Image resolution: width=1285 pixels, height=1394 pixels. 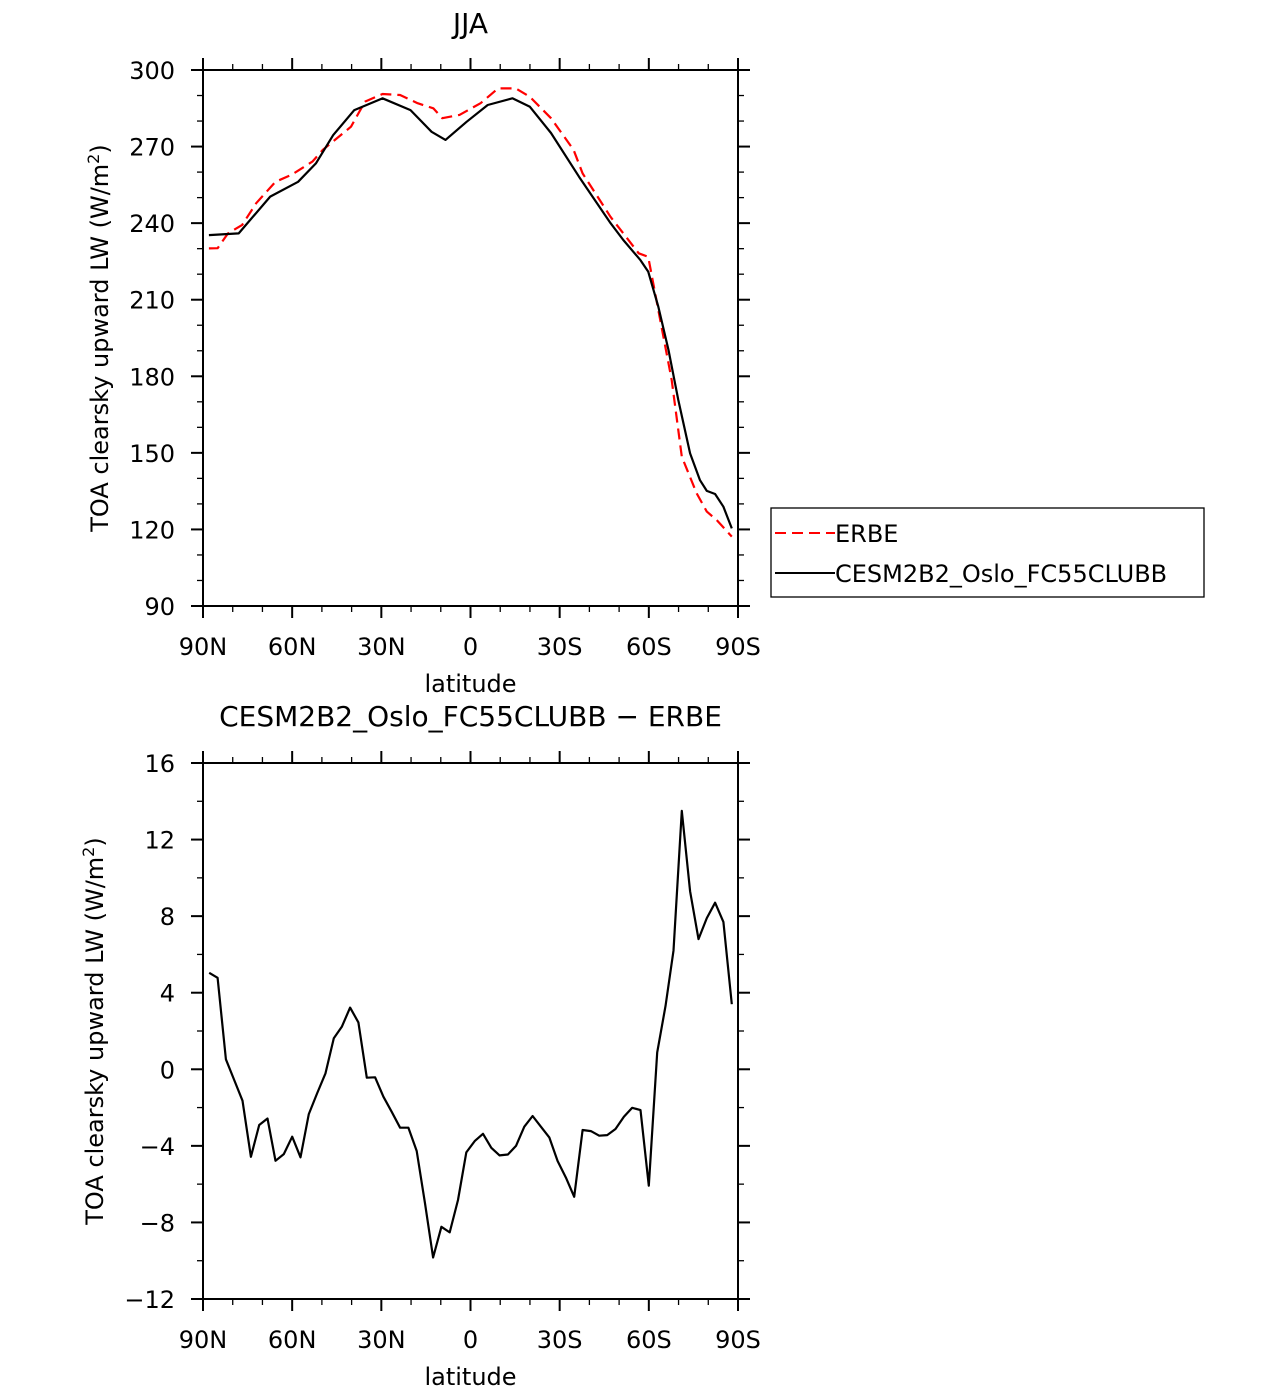 What do you see at coordinates (149, 1300) in the screenshot?
I see `y-tick-label: −12` at bounding box center [149, 1300].